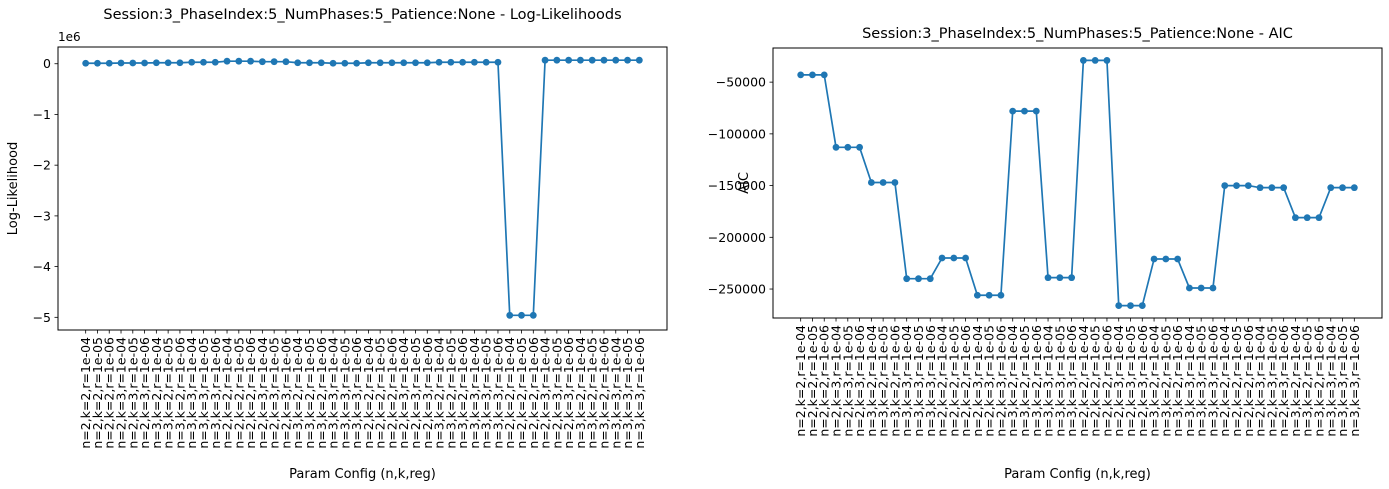 The image size is (1389, 489). I want to click on y-axis-offset-text: 1e6, so click(69, 37).